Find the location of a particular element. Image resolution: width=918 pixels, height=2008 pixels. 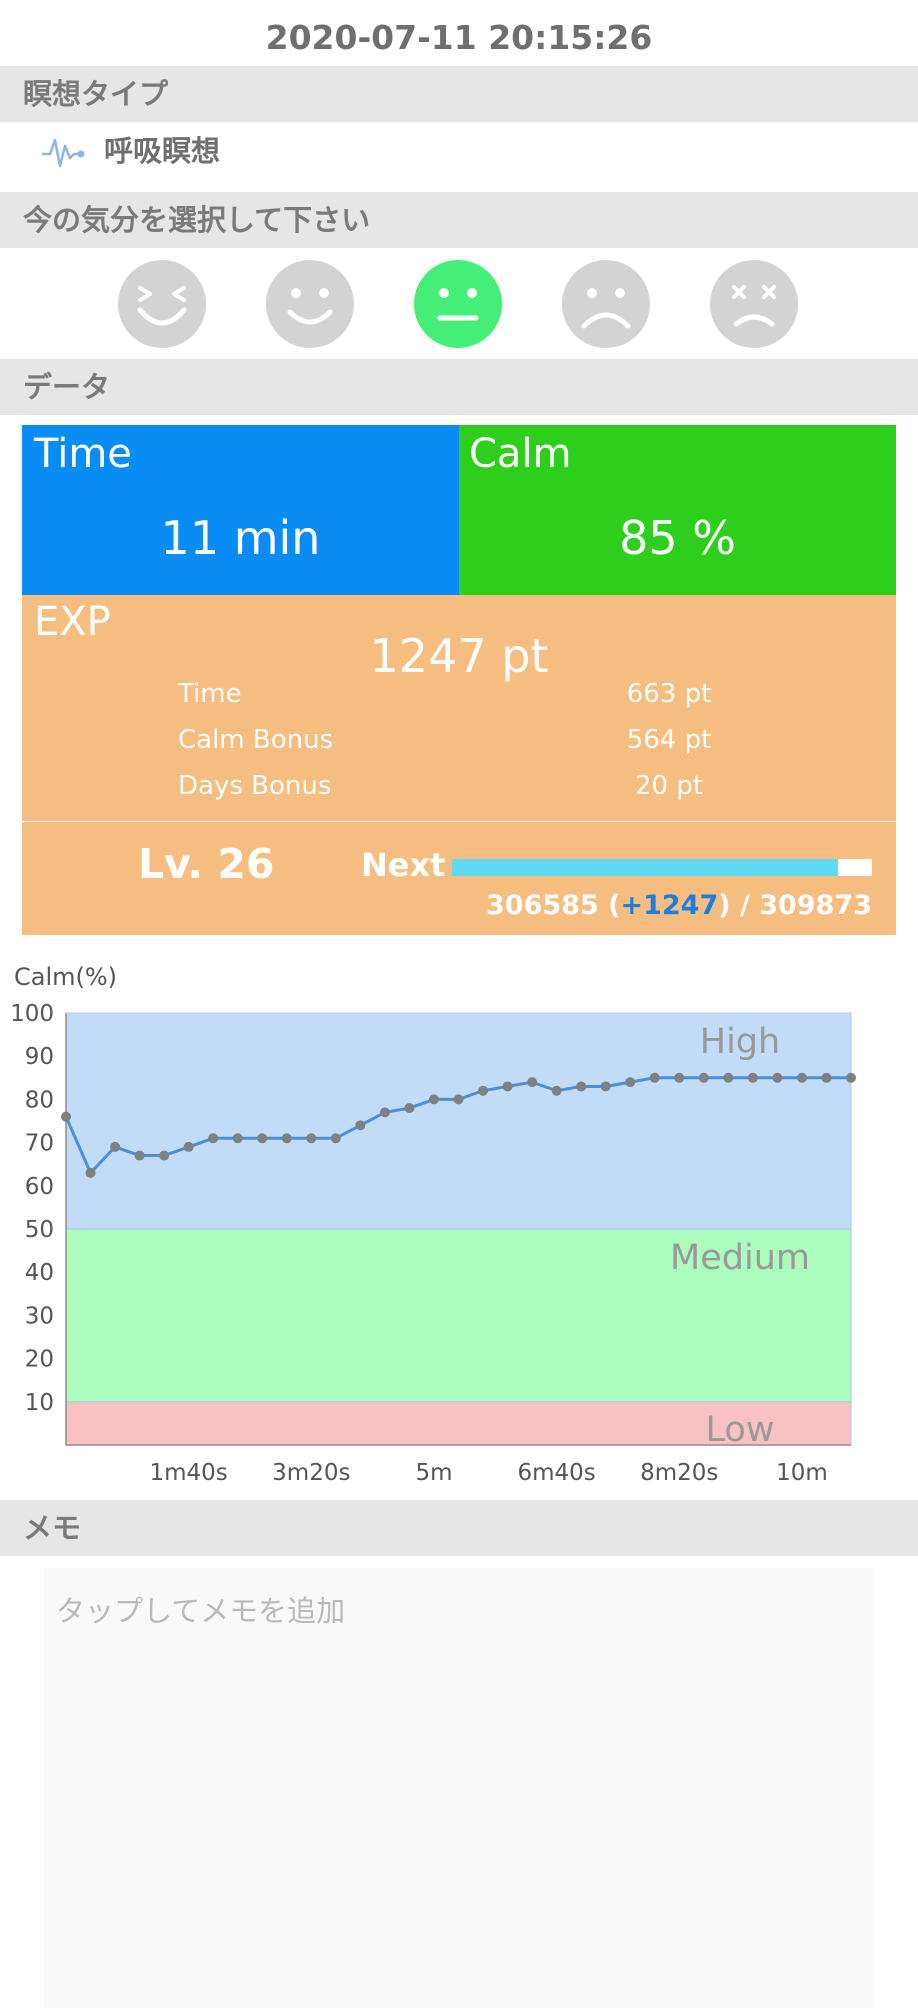

exp-calm-bonus-label: Calm Bonus is located at coordinates (256, 740).